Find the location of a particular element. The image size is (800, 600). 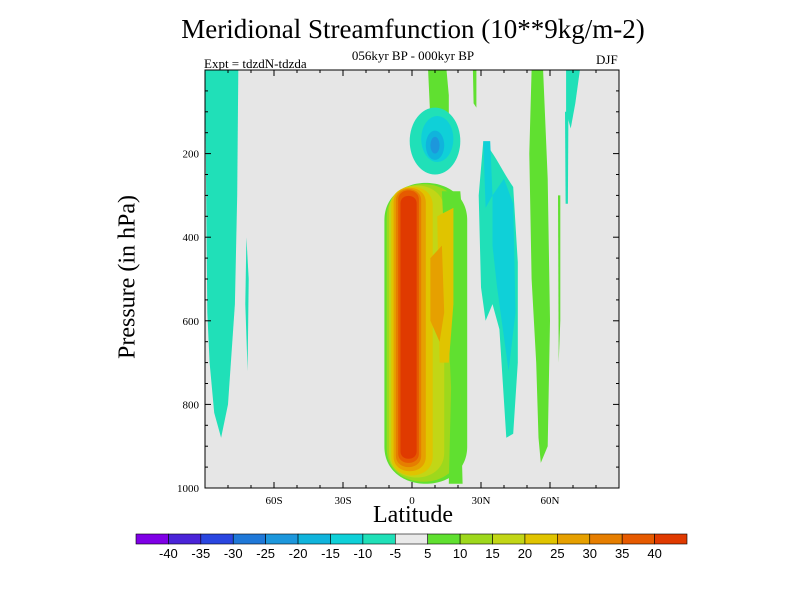

nh-positive-band is located at coordinates (539, 266).